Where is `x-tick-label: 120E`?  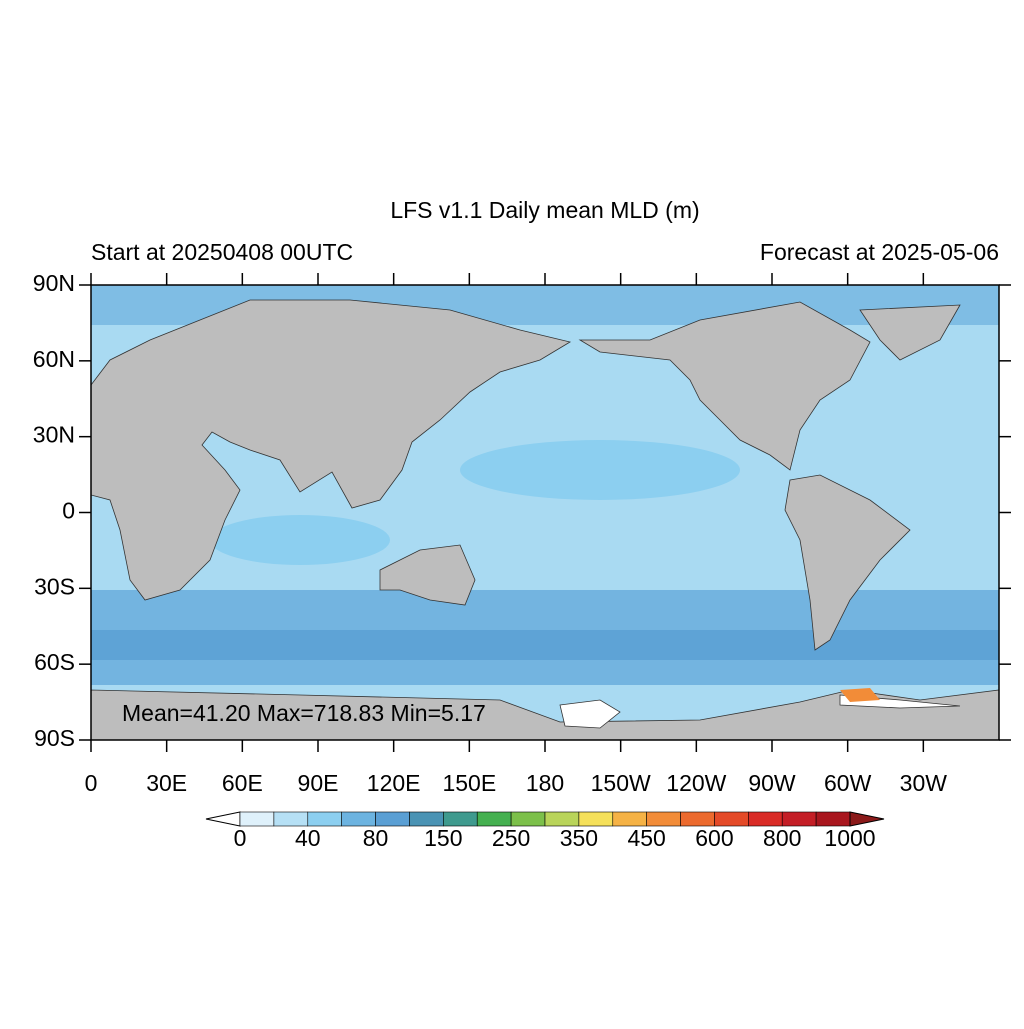
x-tick-label: 120E is located at coordinates (394, 783).